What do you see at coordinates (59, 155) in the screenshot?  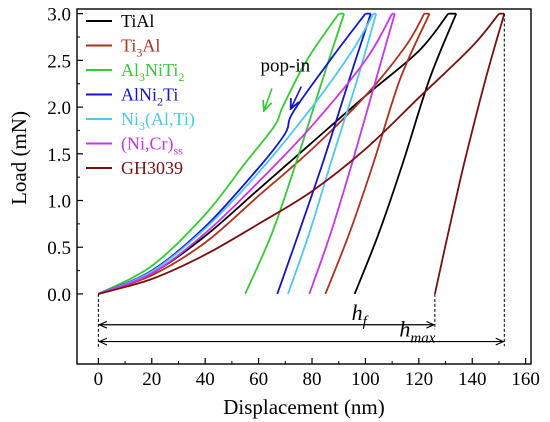 I see `y-tick-label: 1.5` at bounding box center [59, 155].